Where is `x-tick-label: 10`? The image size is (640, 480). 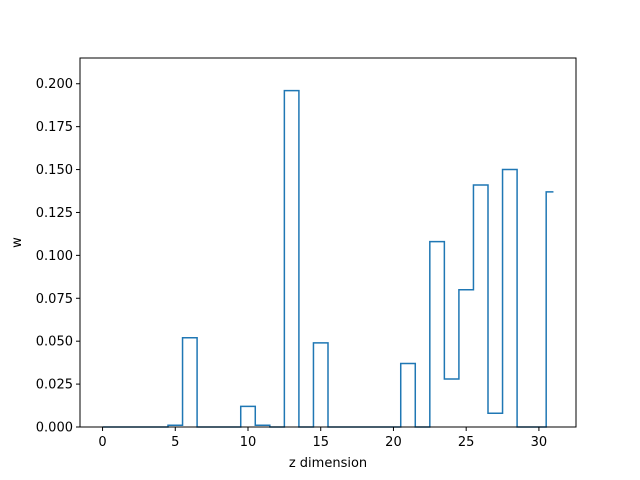 x-tick-label: 10 is located at coordinates (248, 442).